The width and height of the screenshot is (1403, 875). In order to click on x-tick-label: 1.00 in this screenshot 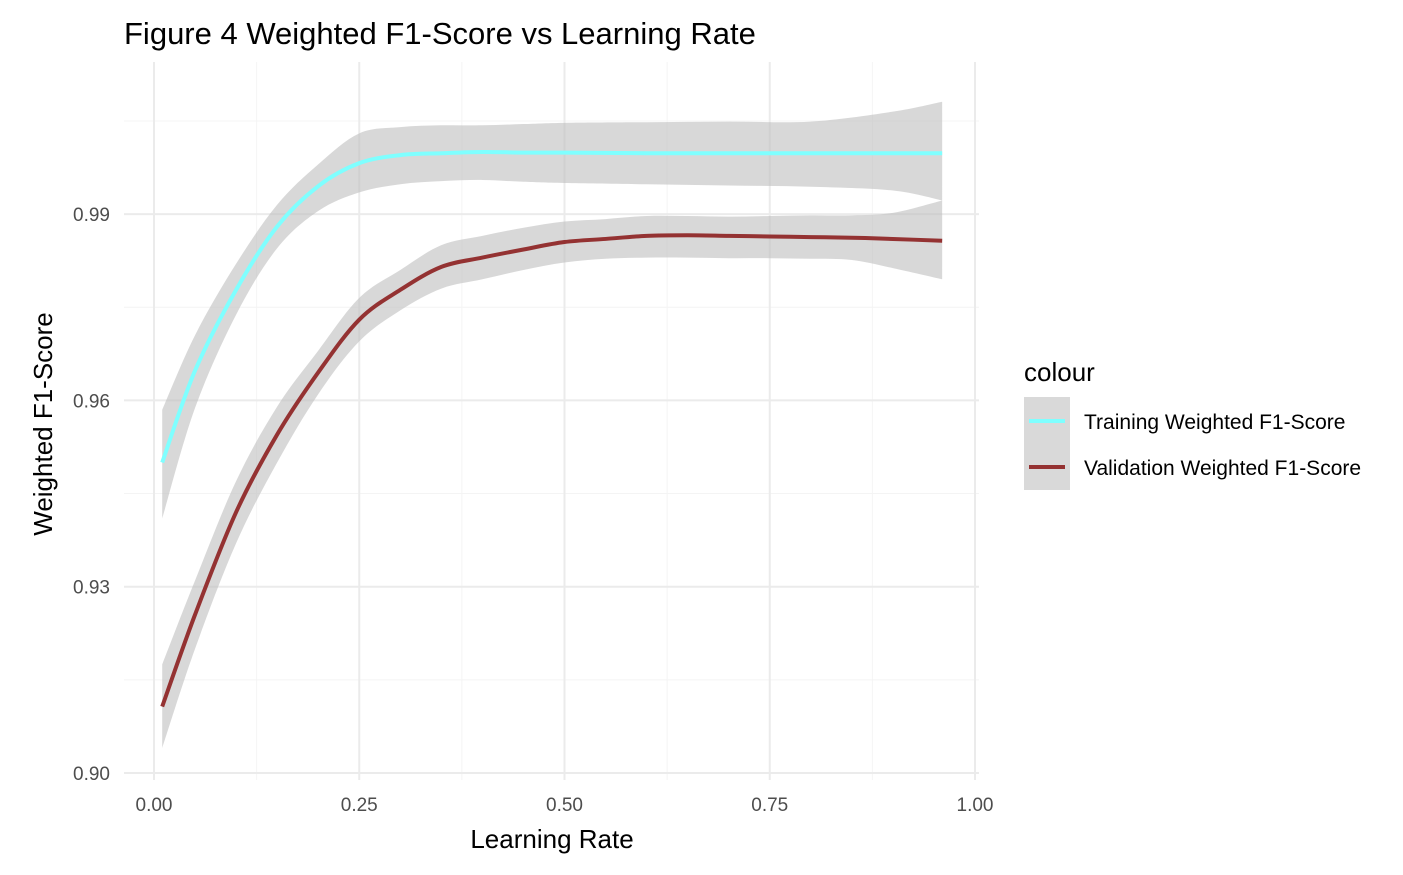, I will do `click(975, 805)`.